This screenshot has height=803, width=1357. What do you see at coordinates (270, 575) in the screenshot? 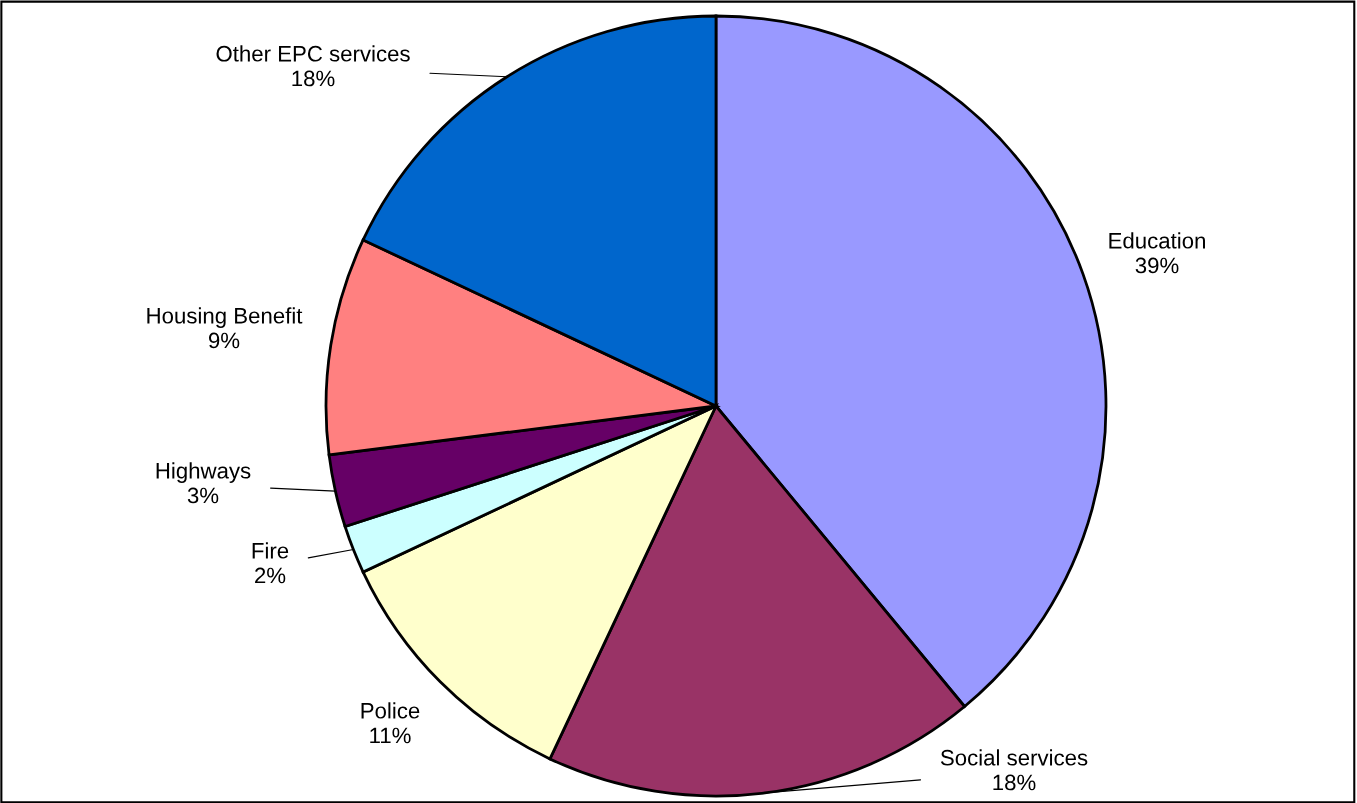
I see `data-label: 2%` at bounding box center [270, 575].